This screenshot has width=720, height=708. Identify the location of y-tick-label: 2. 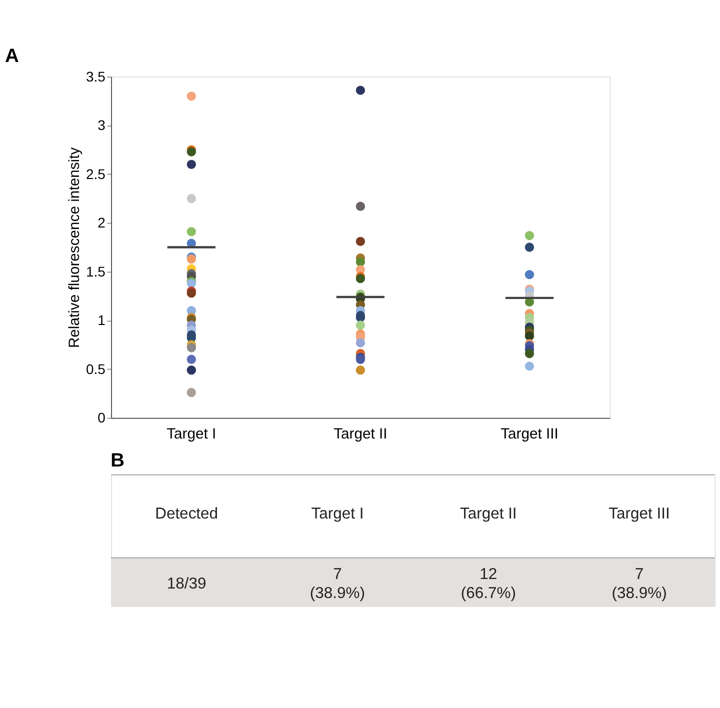
(102, 222).